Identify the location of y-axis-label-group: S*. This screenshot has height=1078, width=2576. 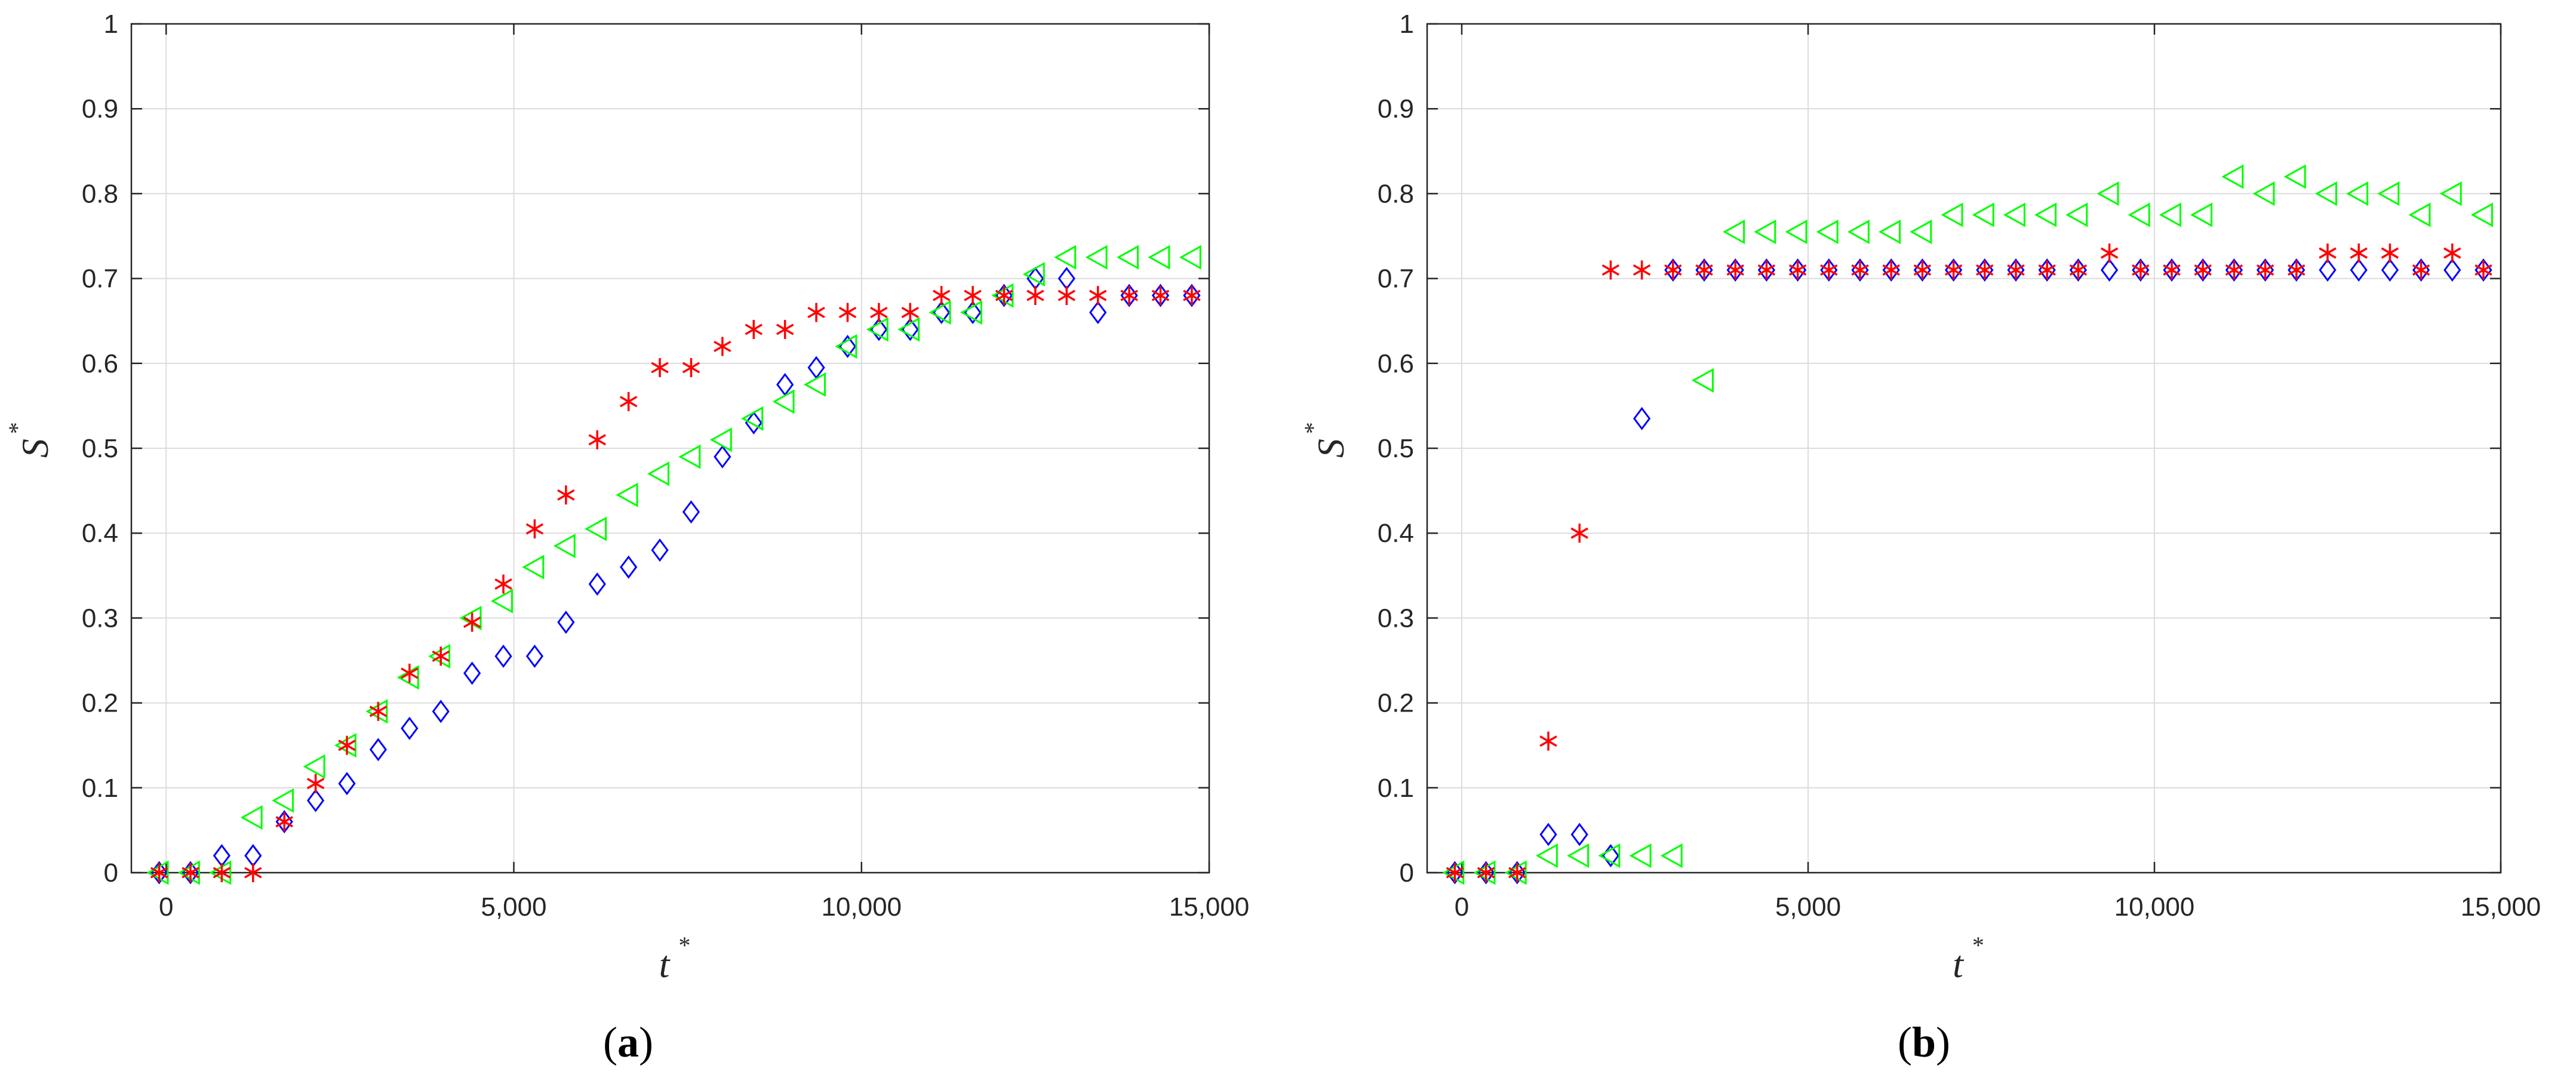
(30, 440).